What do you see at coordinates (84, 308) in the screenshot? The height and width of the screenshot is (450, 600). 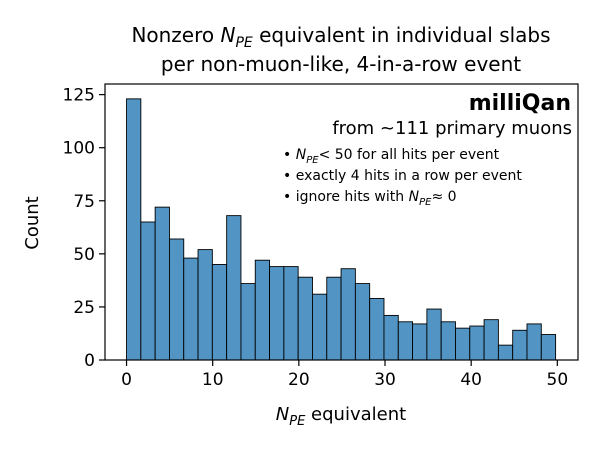 I see `y-tick-label: 25` at bounding box center [84, 308].